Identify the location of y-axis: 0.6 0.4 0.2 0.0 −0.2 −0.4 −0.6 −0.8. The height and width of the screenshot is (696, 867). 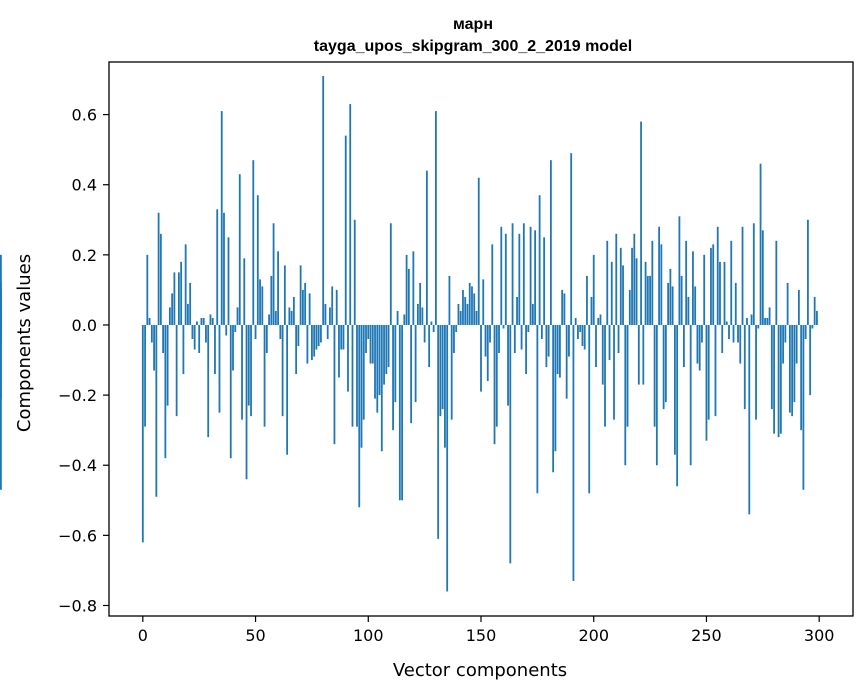
(83, 360).